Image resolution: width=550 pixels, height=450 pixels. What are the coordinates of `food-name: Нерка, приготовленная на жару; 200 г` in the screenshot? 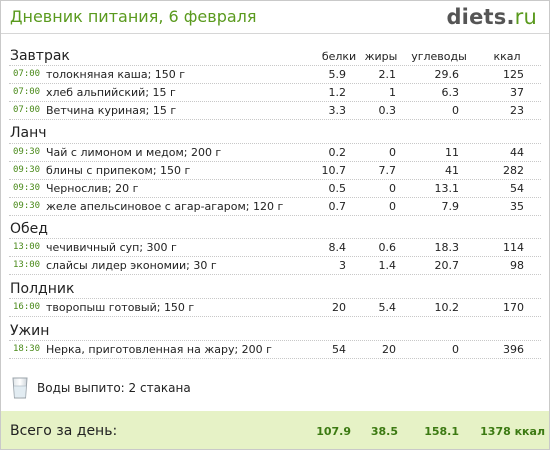 It's located at (159, 349).